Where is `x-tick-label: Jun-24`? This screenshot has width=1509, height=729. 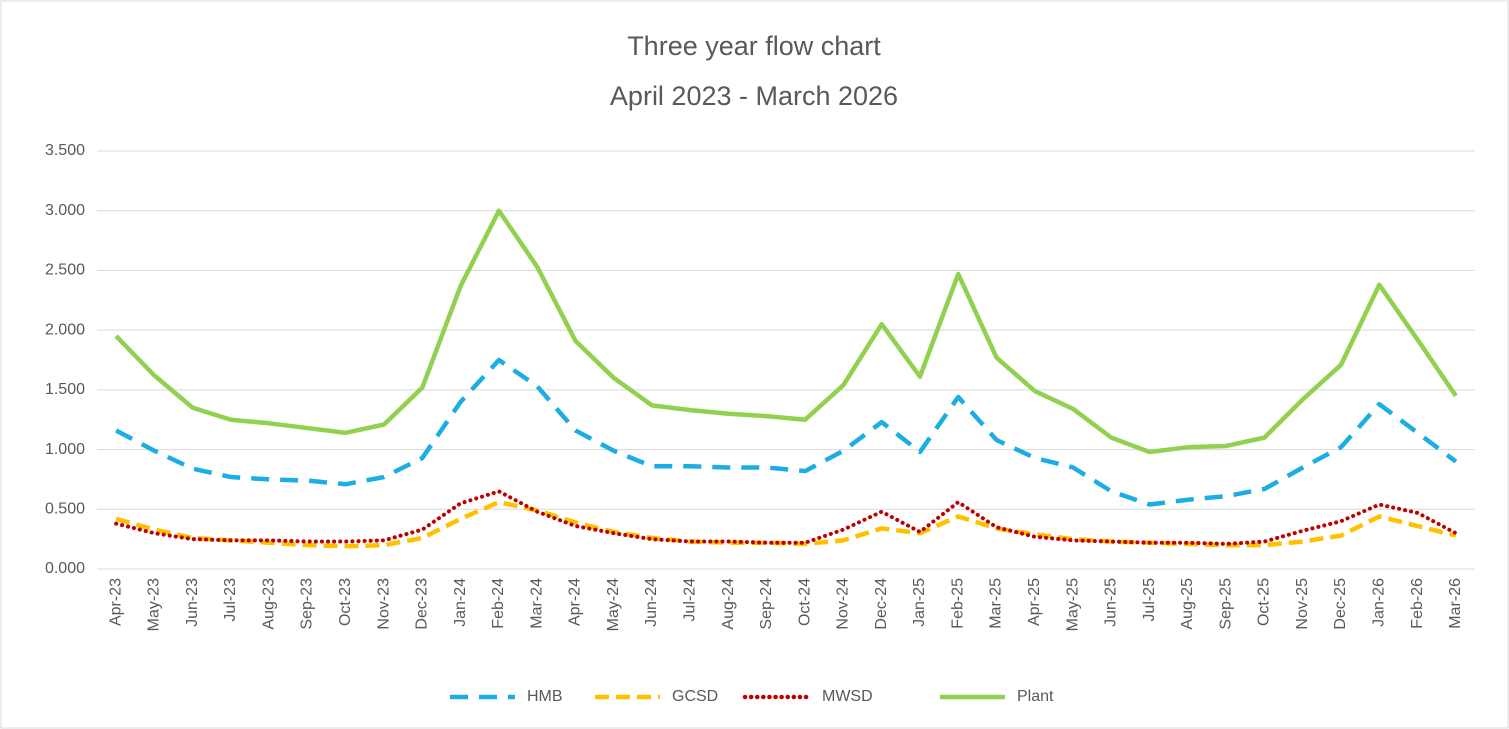 x-tick-label: Jun-24 is located at coordinates (651, 602).